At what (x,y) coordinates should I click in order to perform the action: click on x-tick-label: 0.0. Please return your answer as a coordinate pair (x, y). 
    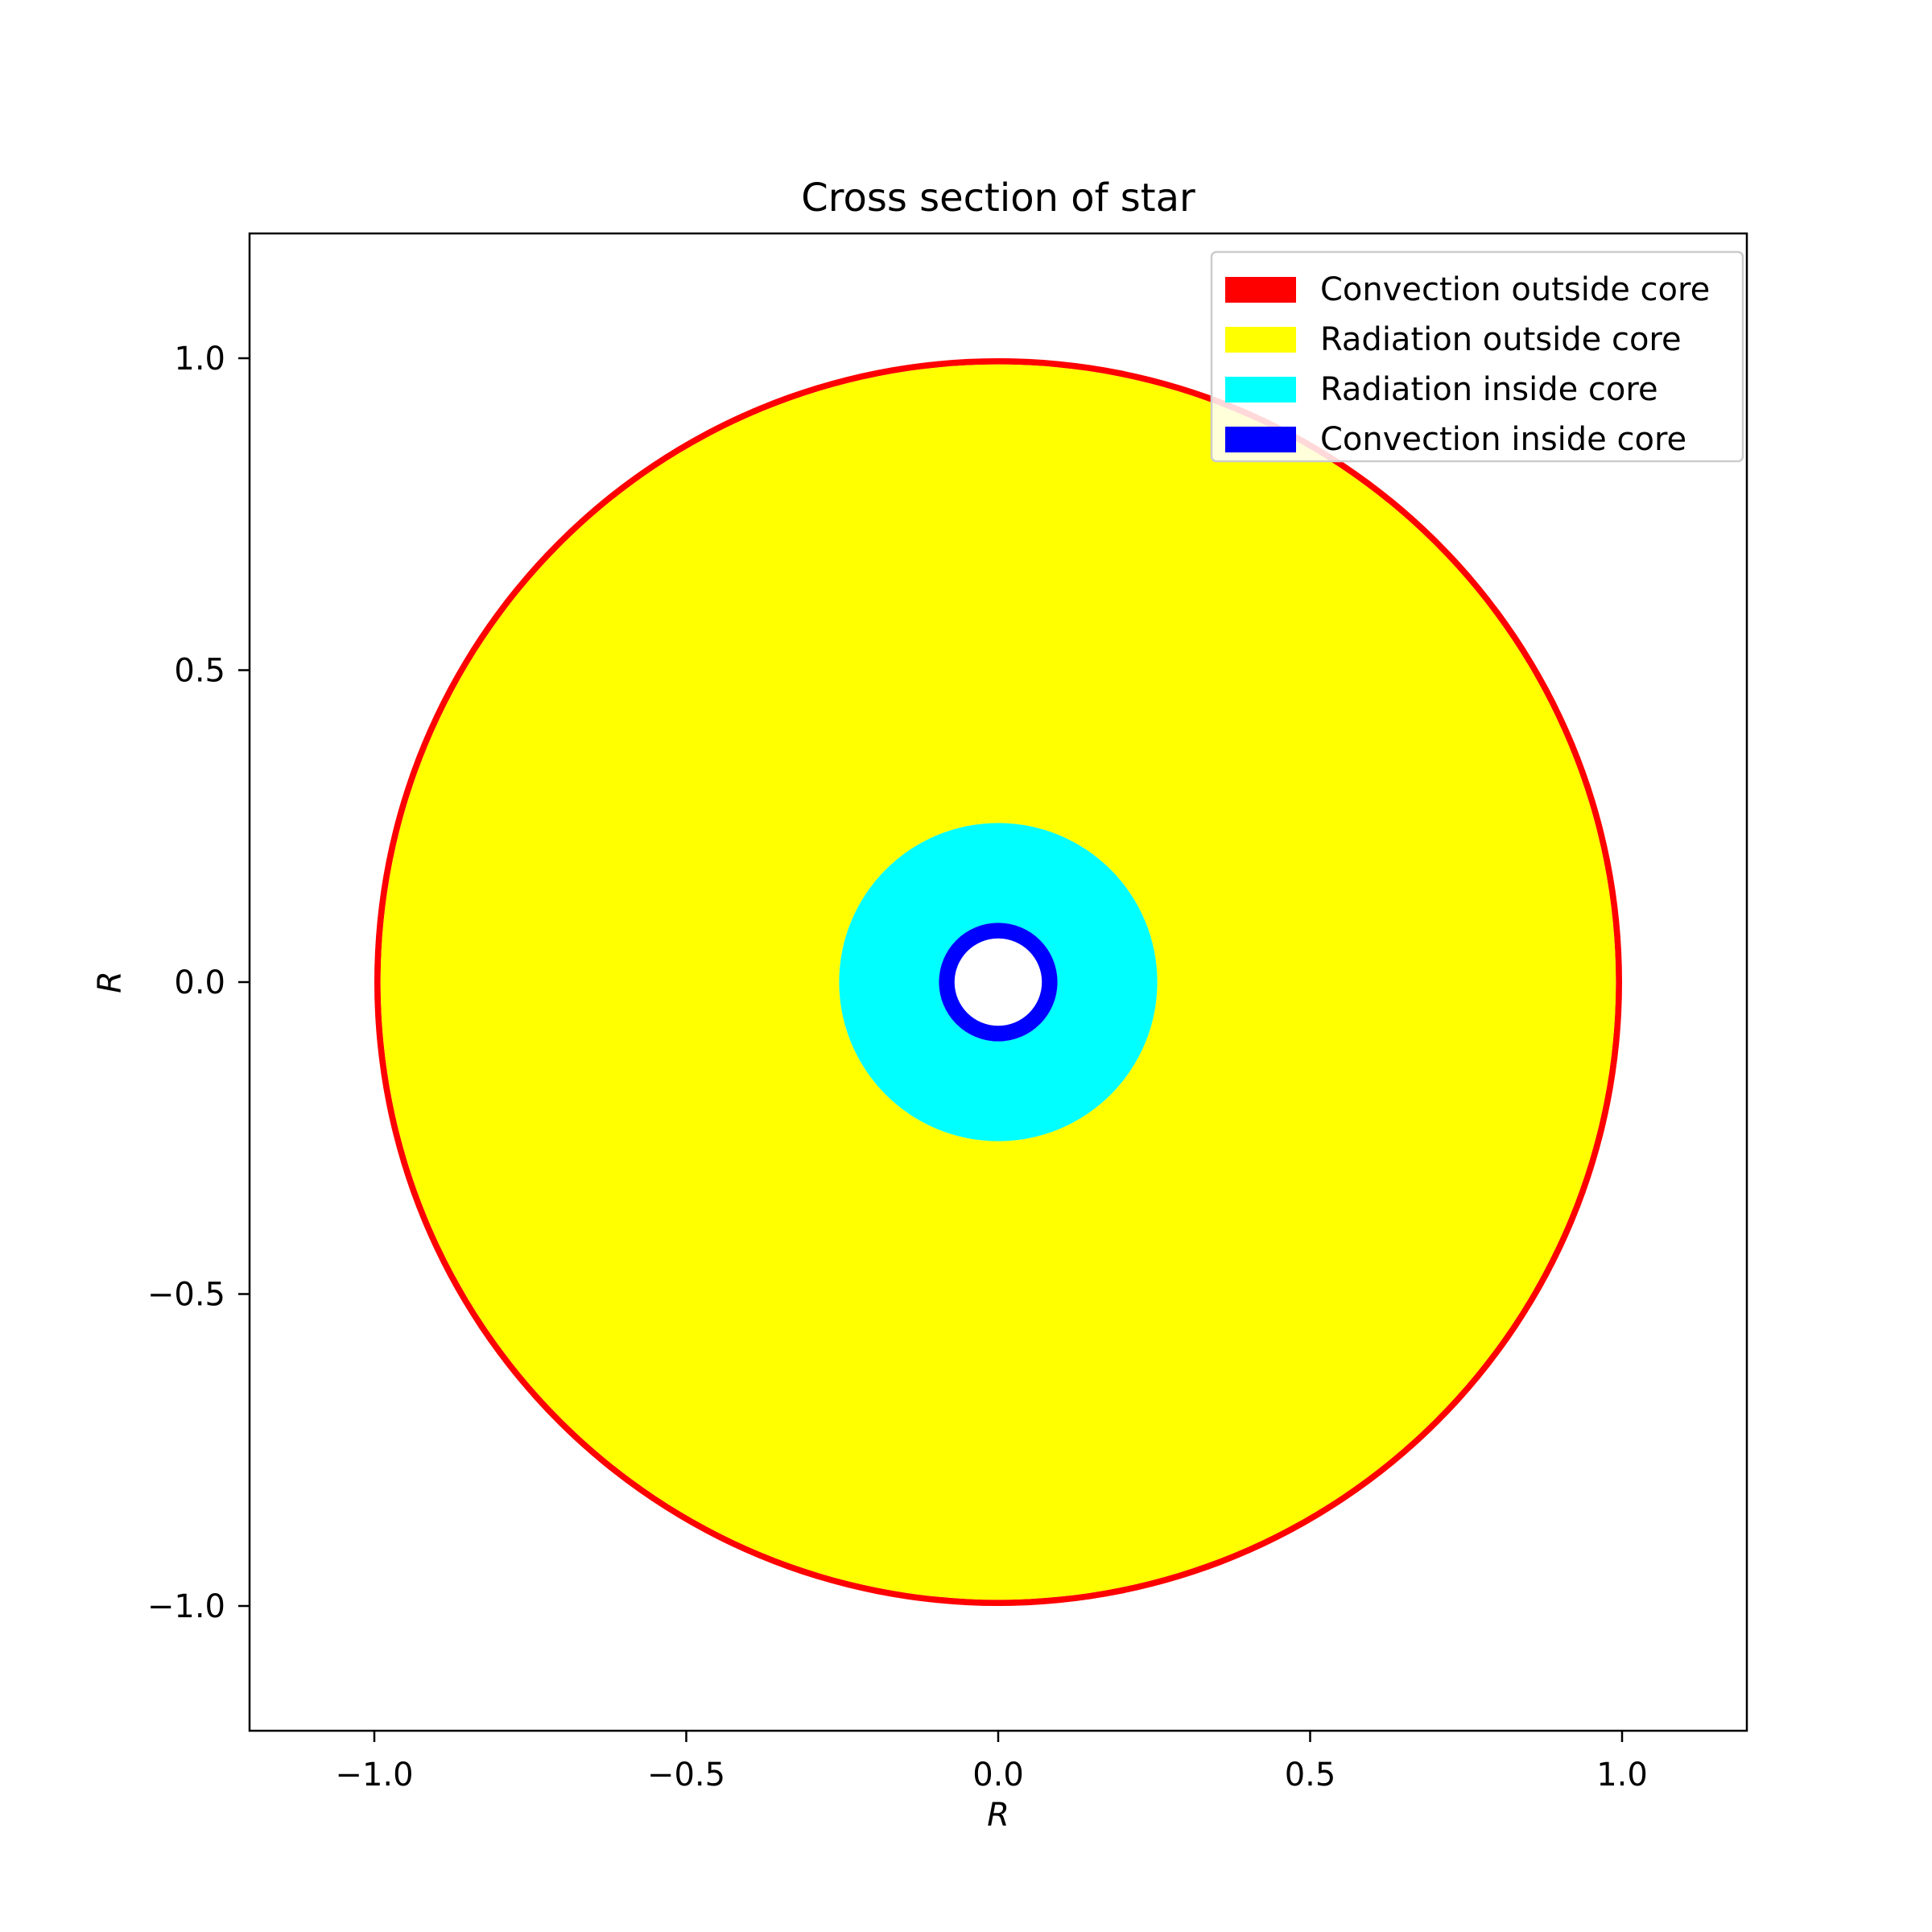
    Looking at the image, I should click on (998, 1775).